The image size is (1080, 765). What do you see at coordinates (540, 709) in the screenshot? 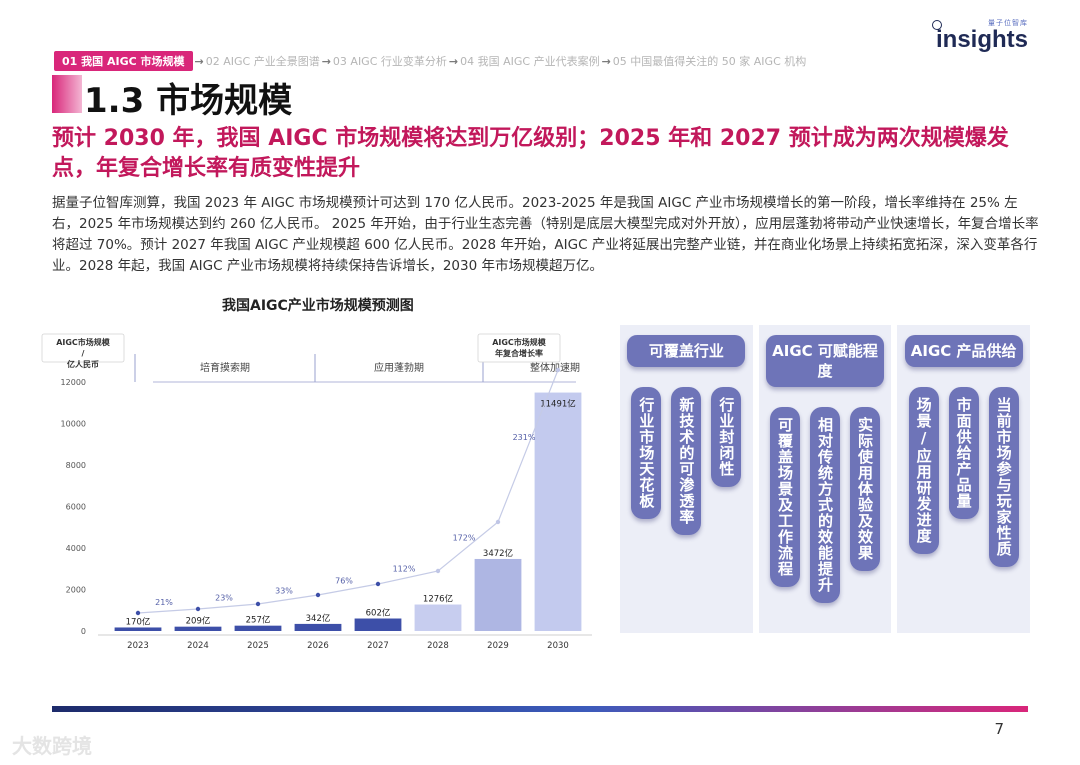
I see `footer-divider` at bounding box center [540, 709].